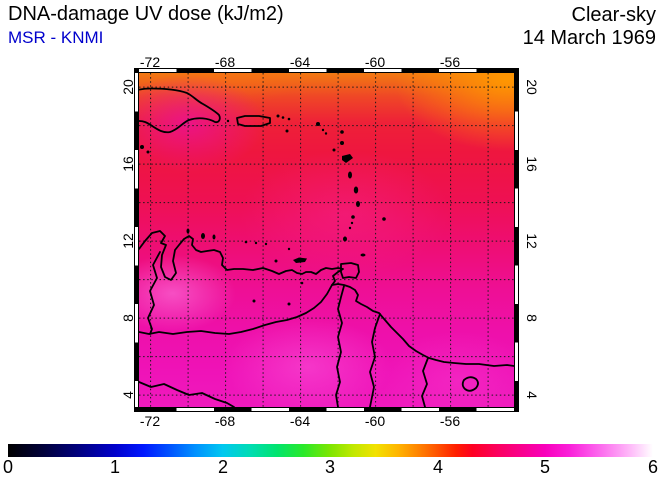 The width and height of the screenshot is (660, 480). What do you see at coordinates (470, 384) in the screenshot?
I see `lake-ring` at bounding box center [470, 384].